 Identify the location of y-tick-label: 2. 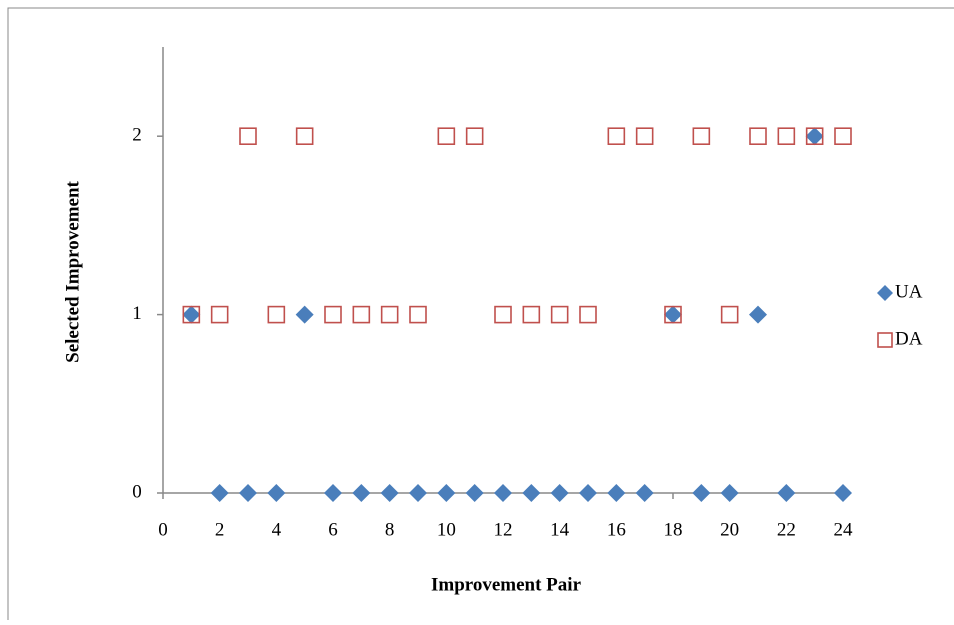
(137, 135).